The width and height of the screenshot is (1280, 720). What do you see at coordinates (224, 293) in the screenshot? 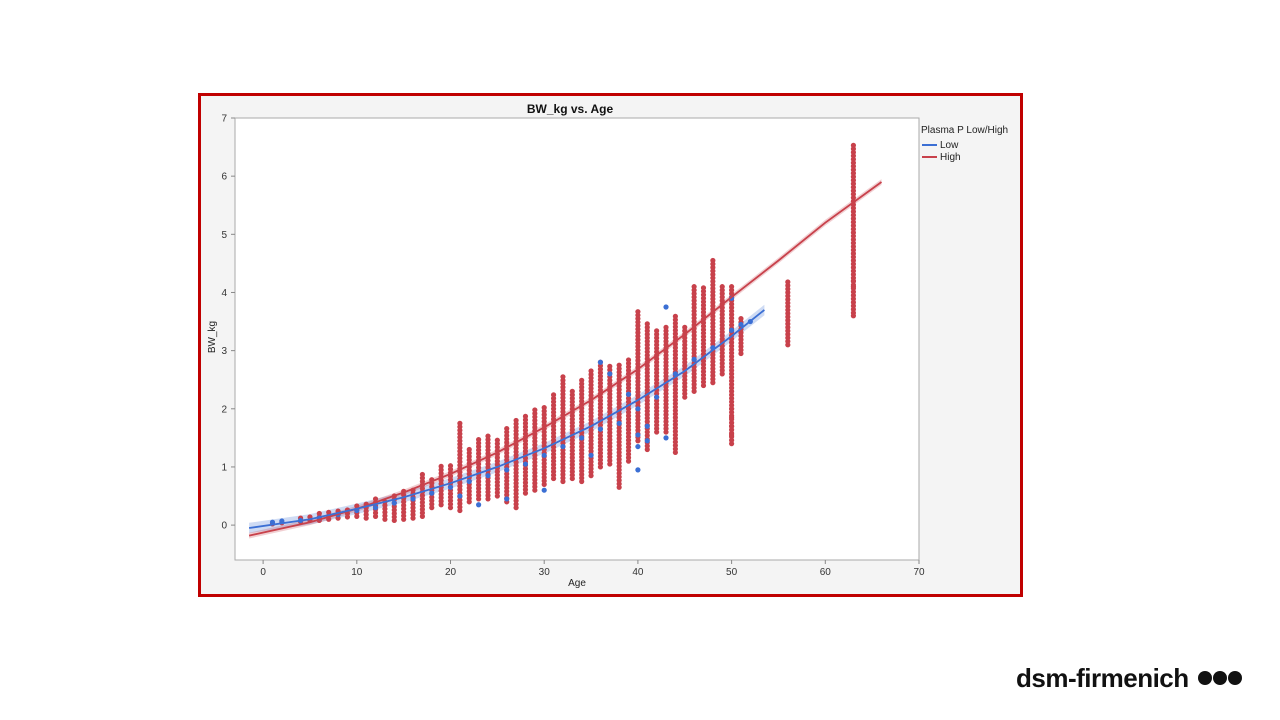
I see `y-tick-label: 4` at bounding box center [224, 293].